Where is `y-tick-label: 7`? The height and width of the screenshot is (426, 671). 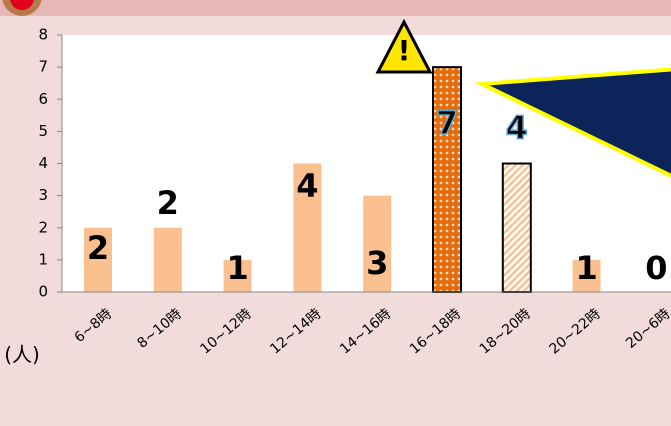 y-tick-label: 7 is located at coordinates (43, 67).